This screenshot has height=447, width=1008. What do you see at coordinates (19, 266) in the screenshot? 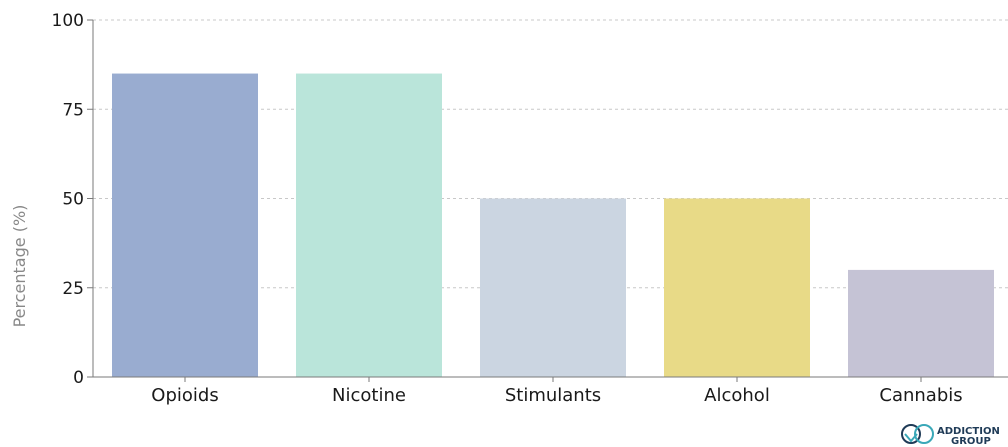
I see `y-axis-title: Percentage (%)` at bounding box center [19, 266].